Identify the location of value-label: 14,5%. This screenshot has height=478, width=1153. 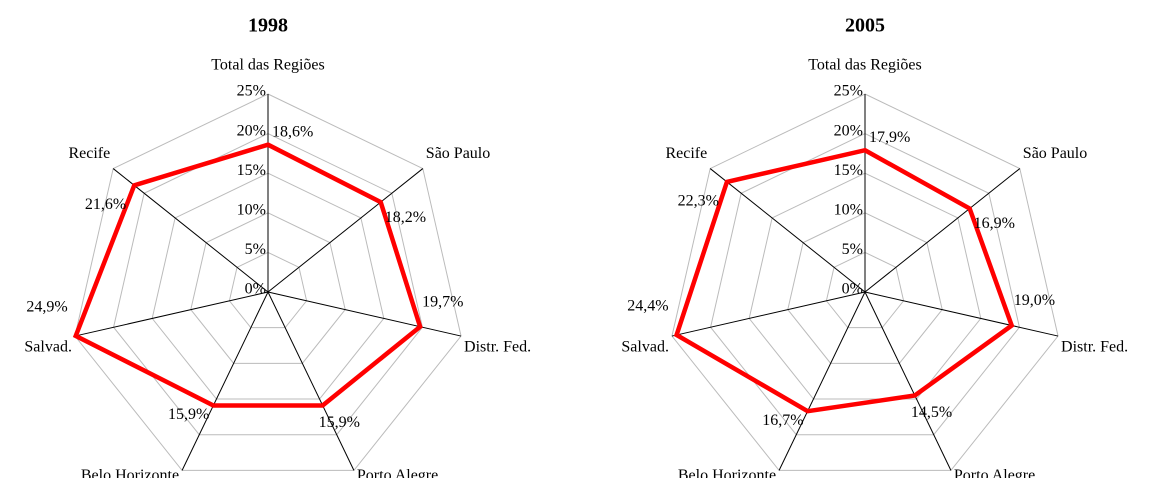
(931, 412).